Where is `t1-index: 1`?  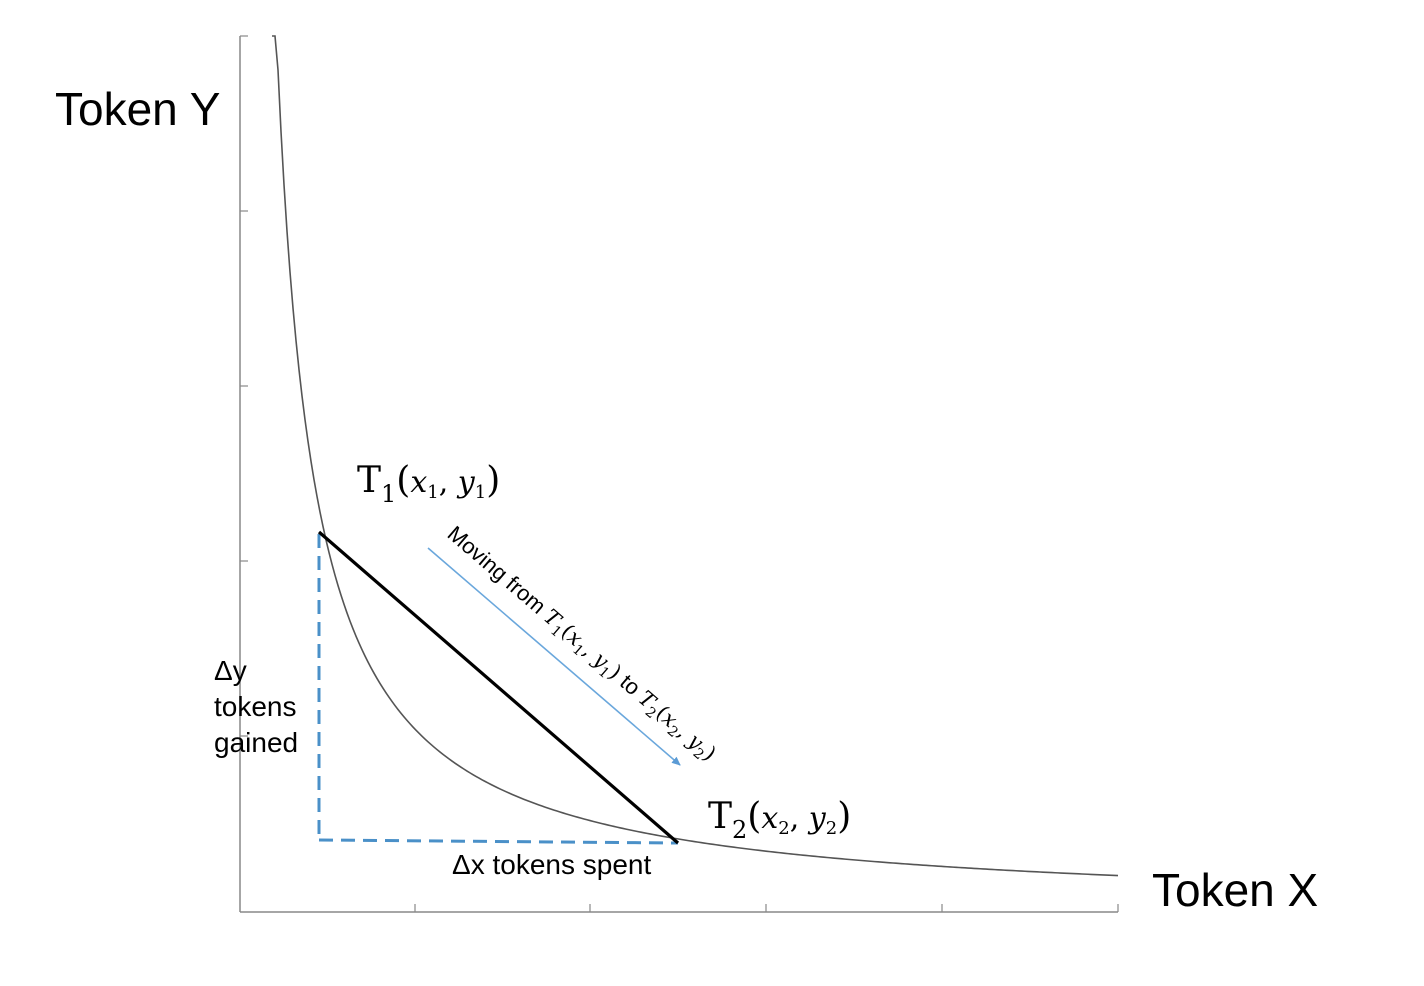 t1-index: 1 is located at coordinates (388, 494).